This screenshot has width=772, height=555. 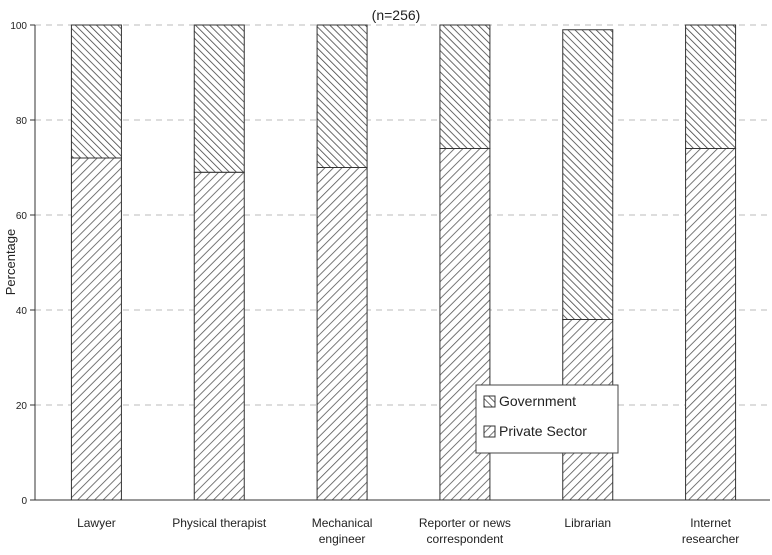 I want to click on y-tick-label: 60, so click(x=22, y=216).